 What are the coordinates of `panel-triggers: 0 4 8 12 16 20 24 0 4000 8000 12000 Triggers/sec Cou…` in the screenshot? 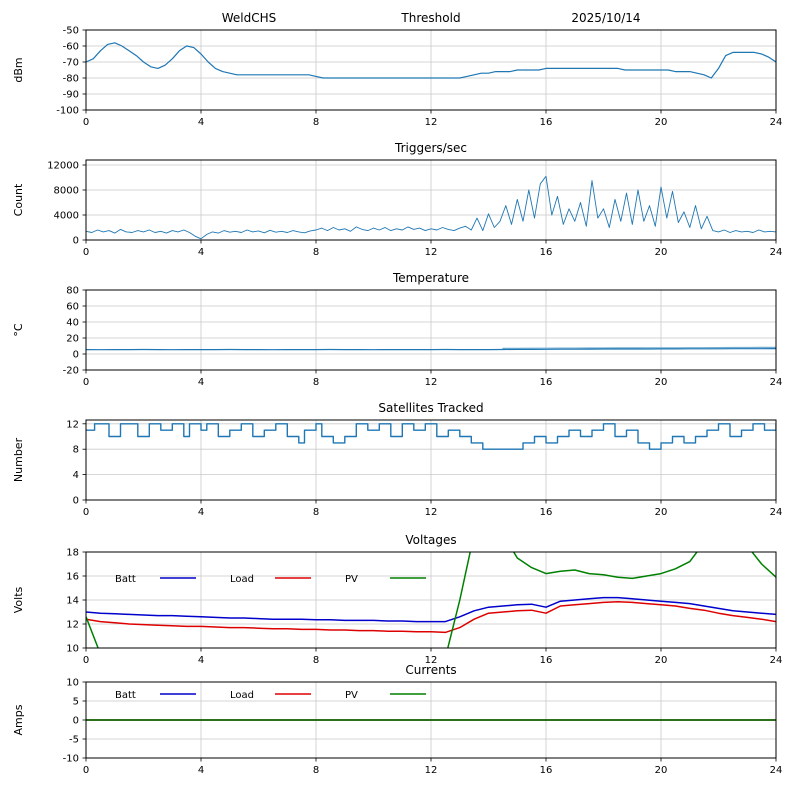 It's located at (397, 199).